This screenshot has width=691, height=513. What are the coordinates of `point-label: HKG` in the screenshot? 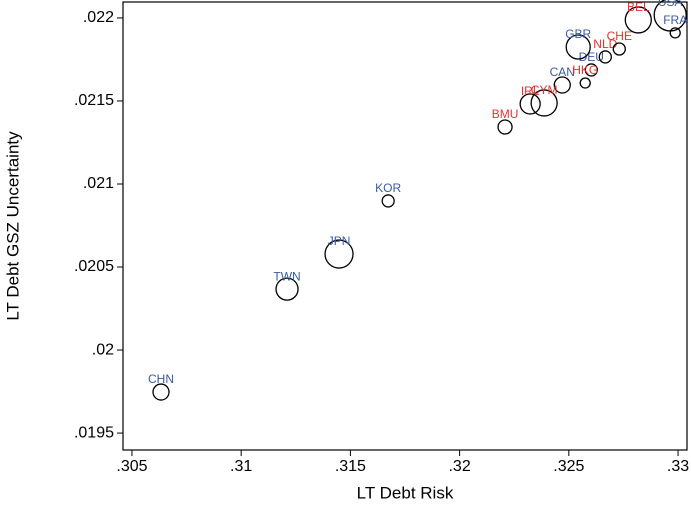 It's located at (585, 70).